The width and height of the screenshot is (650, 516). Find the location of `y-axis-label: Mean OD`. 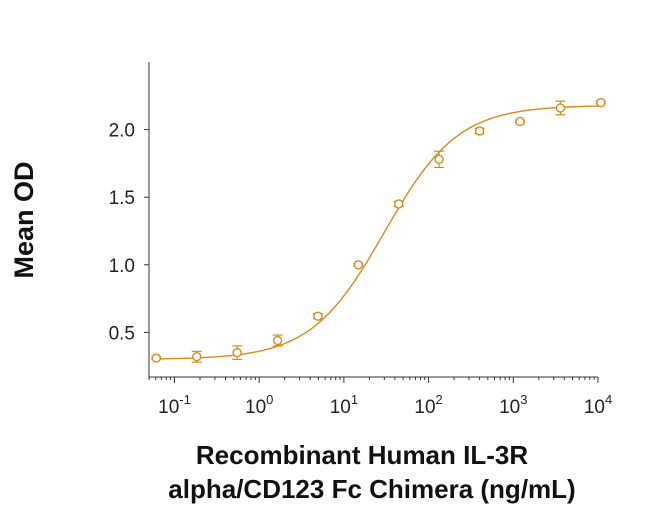

y-axis-label: Mean OD is located at coordinates (24, 219).